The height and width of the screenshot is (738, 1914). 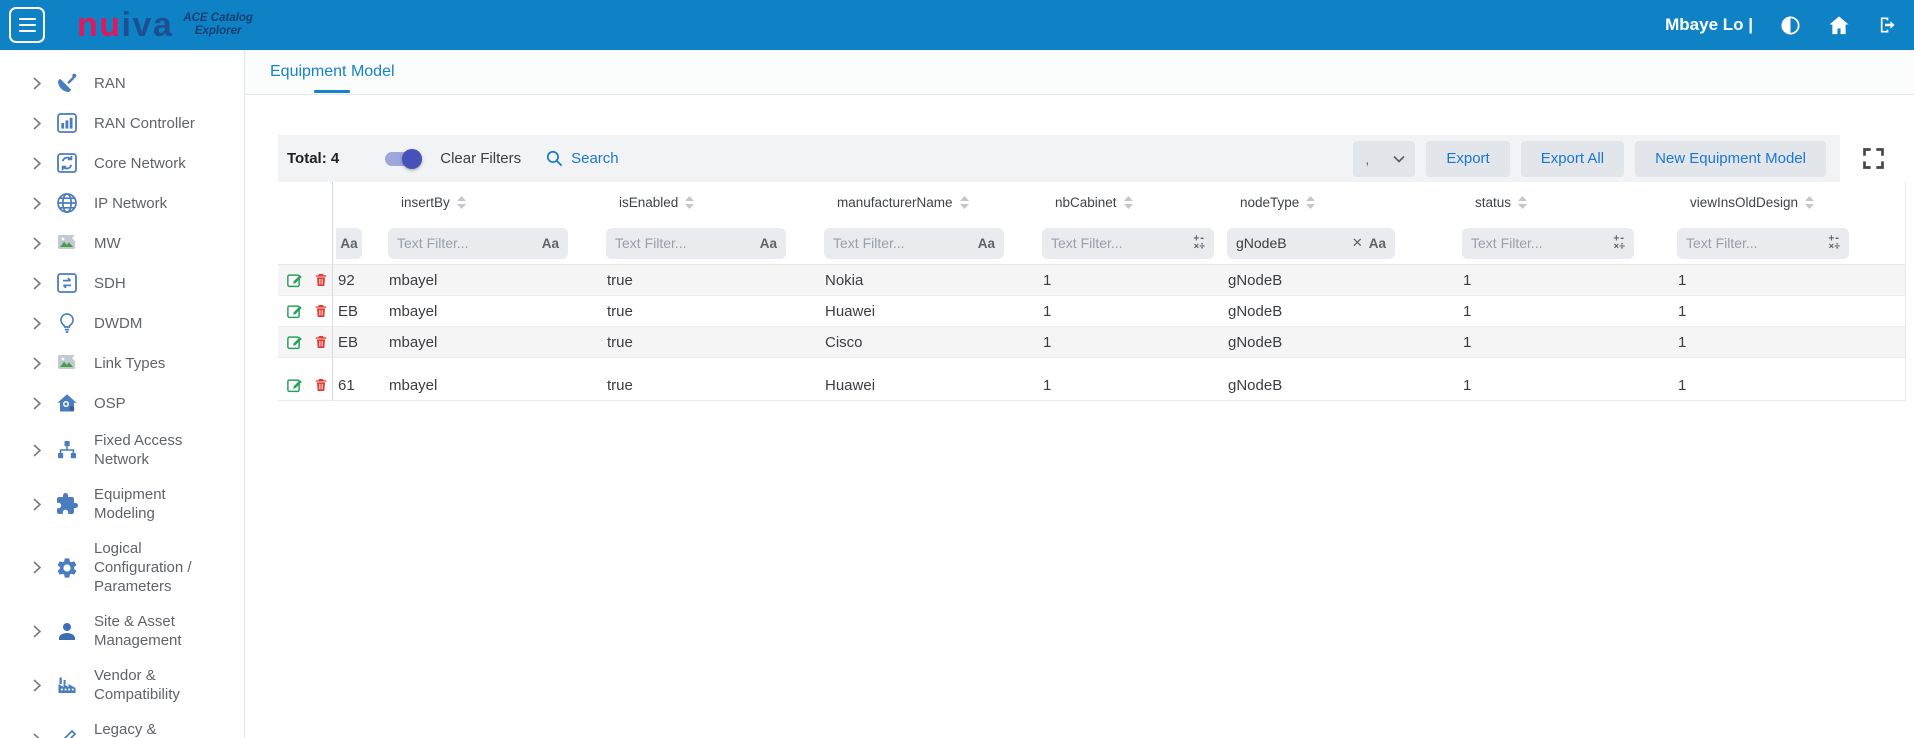 I want to click on tab-bar: Equipment Model, so click(x=1079, y=72).